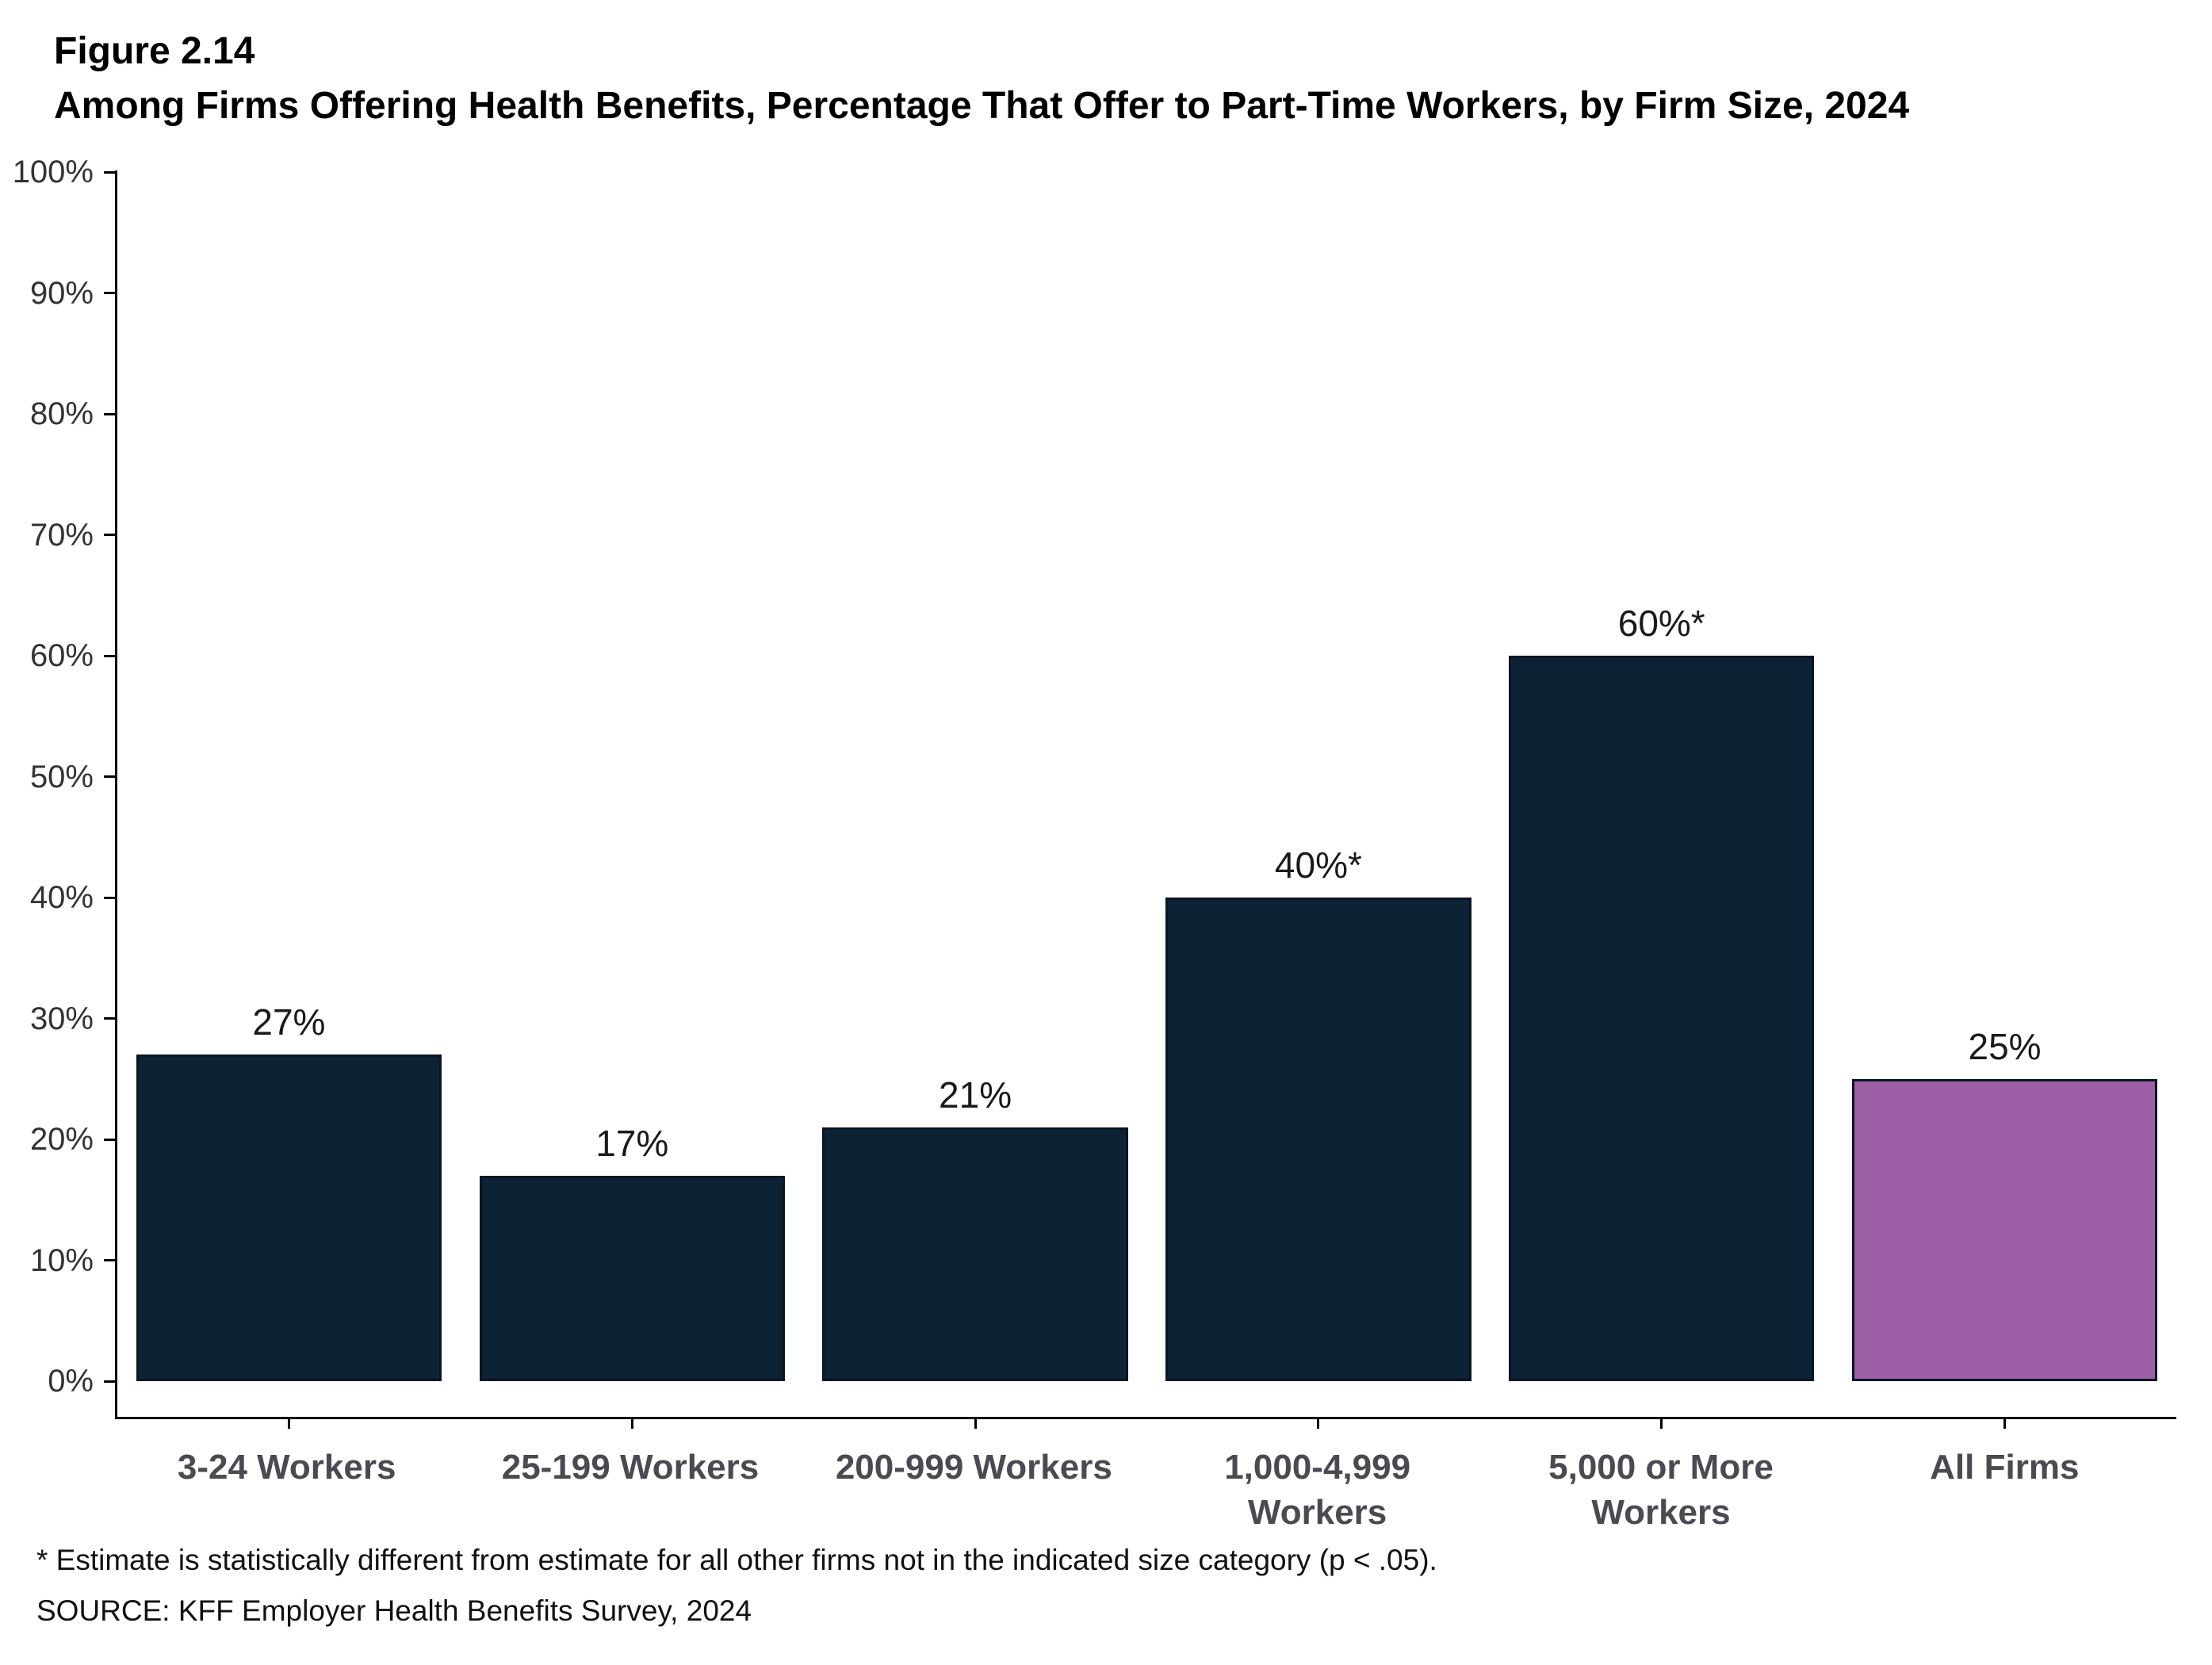  Describe the element at coordinates (154, 51) in the screenshot. I see `figure-number: Figure 2.14` at that location.